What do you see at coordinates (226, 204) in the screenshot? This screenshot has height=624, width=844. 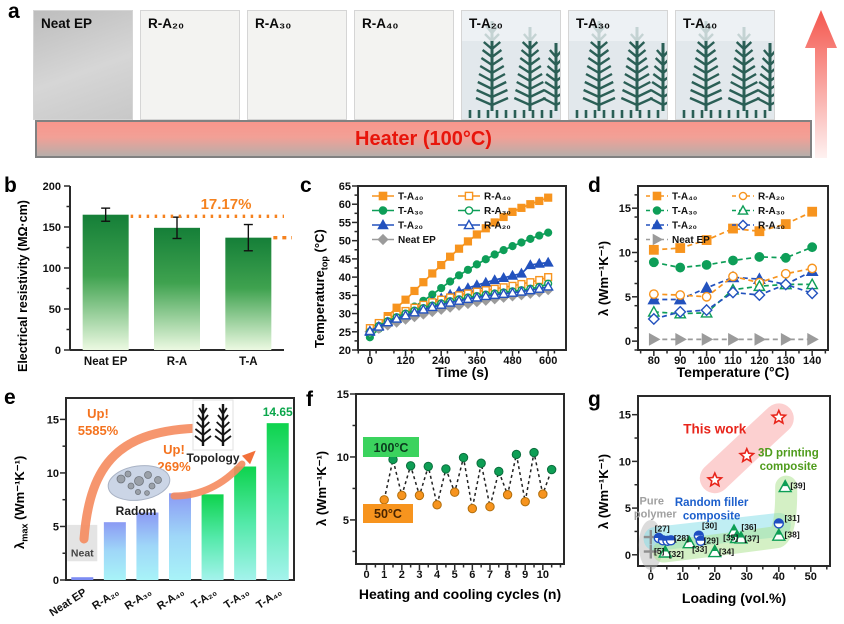 I see `svg-text: 17.17%` at bounding box center [226, 204].